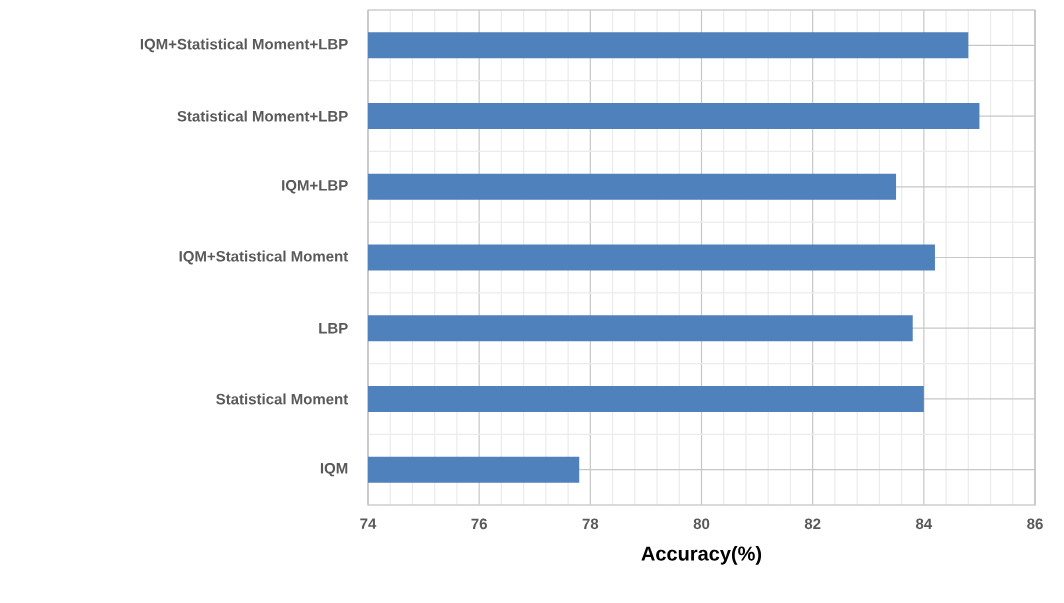  I want to click on x-axis-title: Accuracy(%), so click(701, 555).